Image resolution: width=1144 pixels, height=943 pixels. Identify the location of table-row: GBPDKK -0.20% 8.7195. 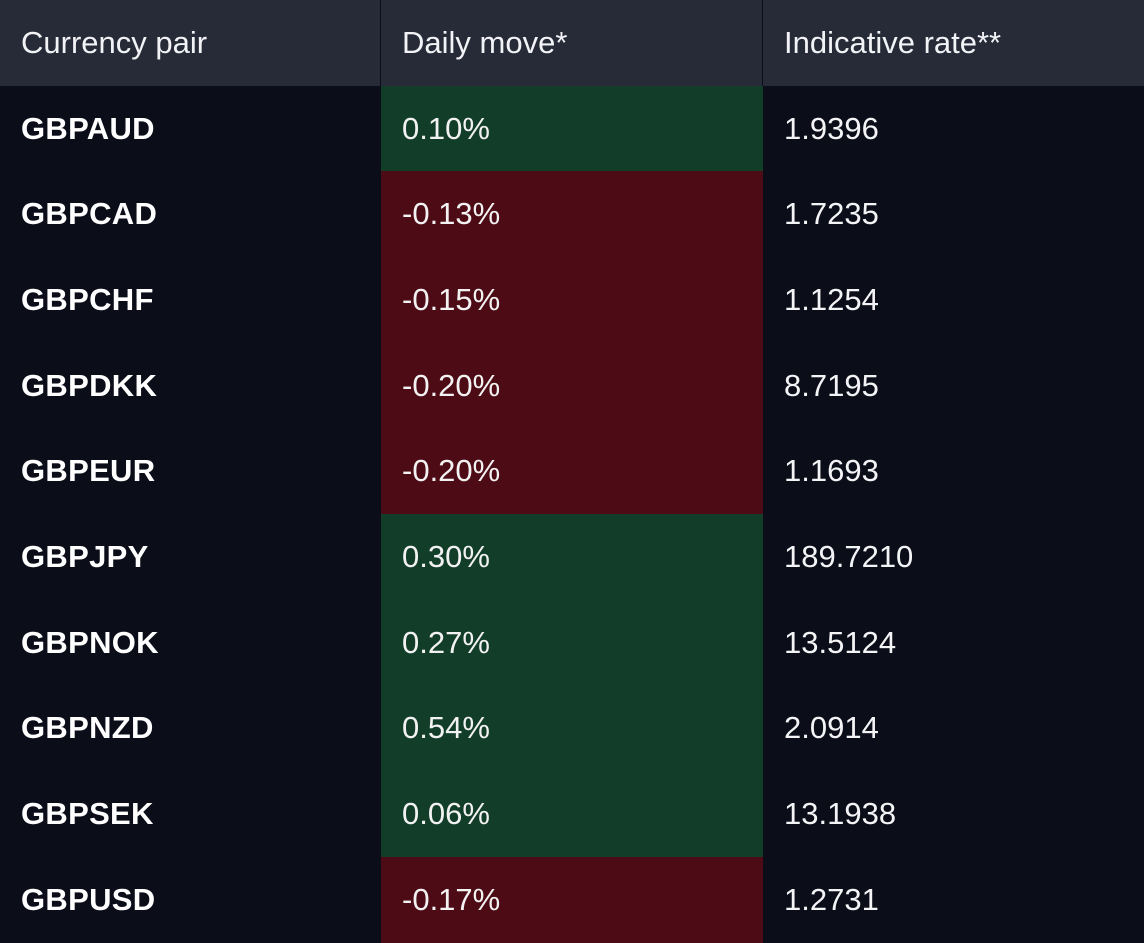
(572, 385).